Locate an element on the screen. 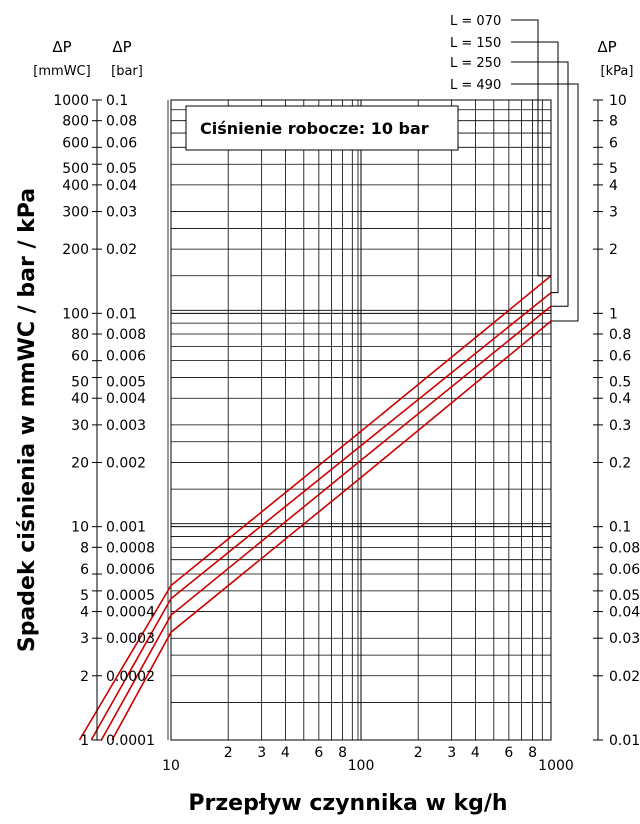  mmwc-axis-header: ΔP is located at coordinates (61, 47).